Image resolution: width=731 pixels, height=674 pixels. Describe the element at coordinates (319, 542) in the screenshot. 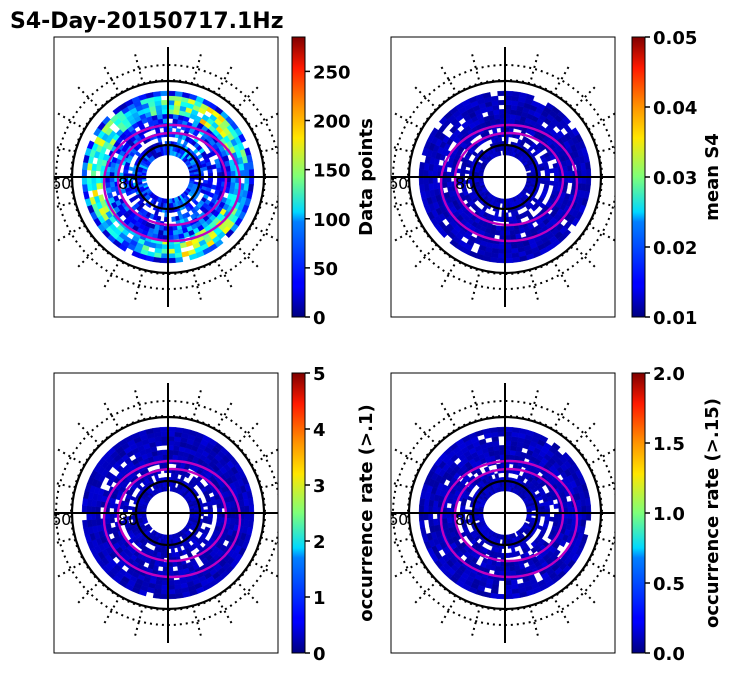

I see `colorbar-tick-label: 2` at that location.